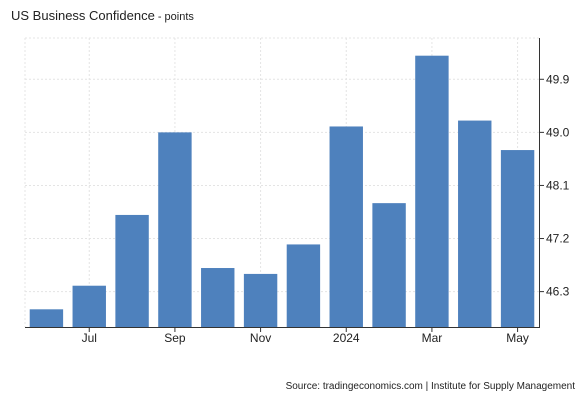  Describe the element at coordinates (260, 338) in the screenshot. I see `x-tick-label: Nov` at that location.